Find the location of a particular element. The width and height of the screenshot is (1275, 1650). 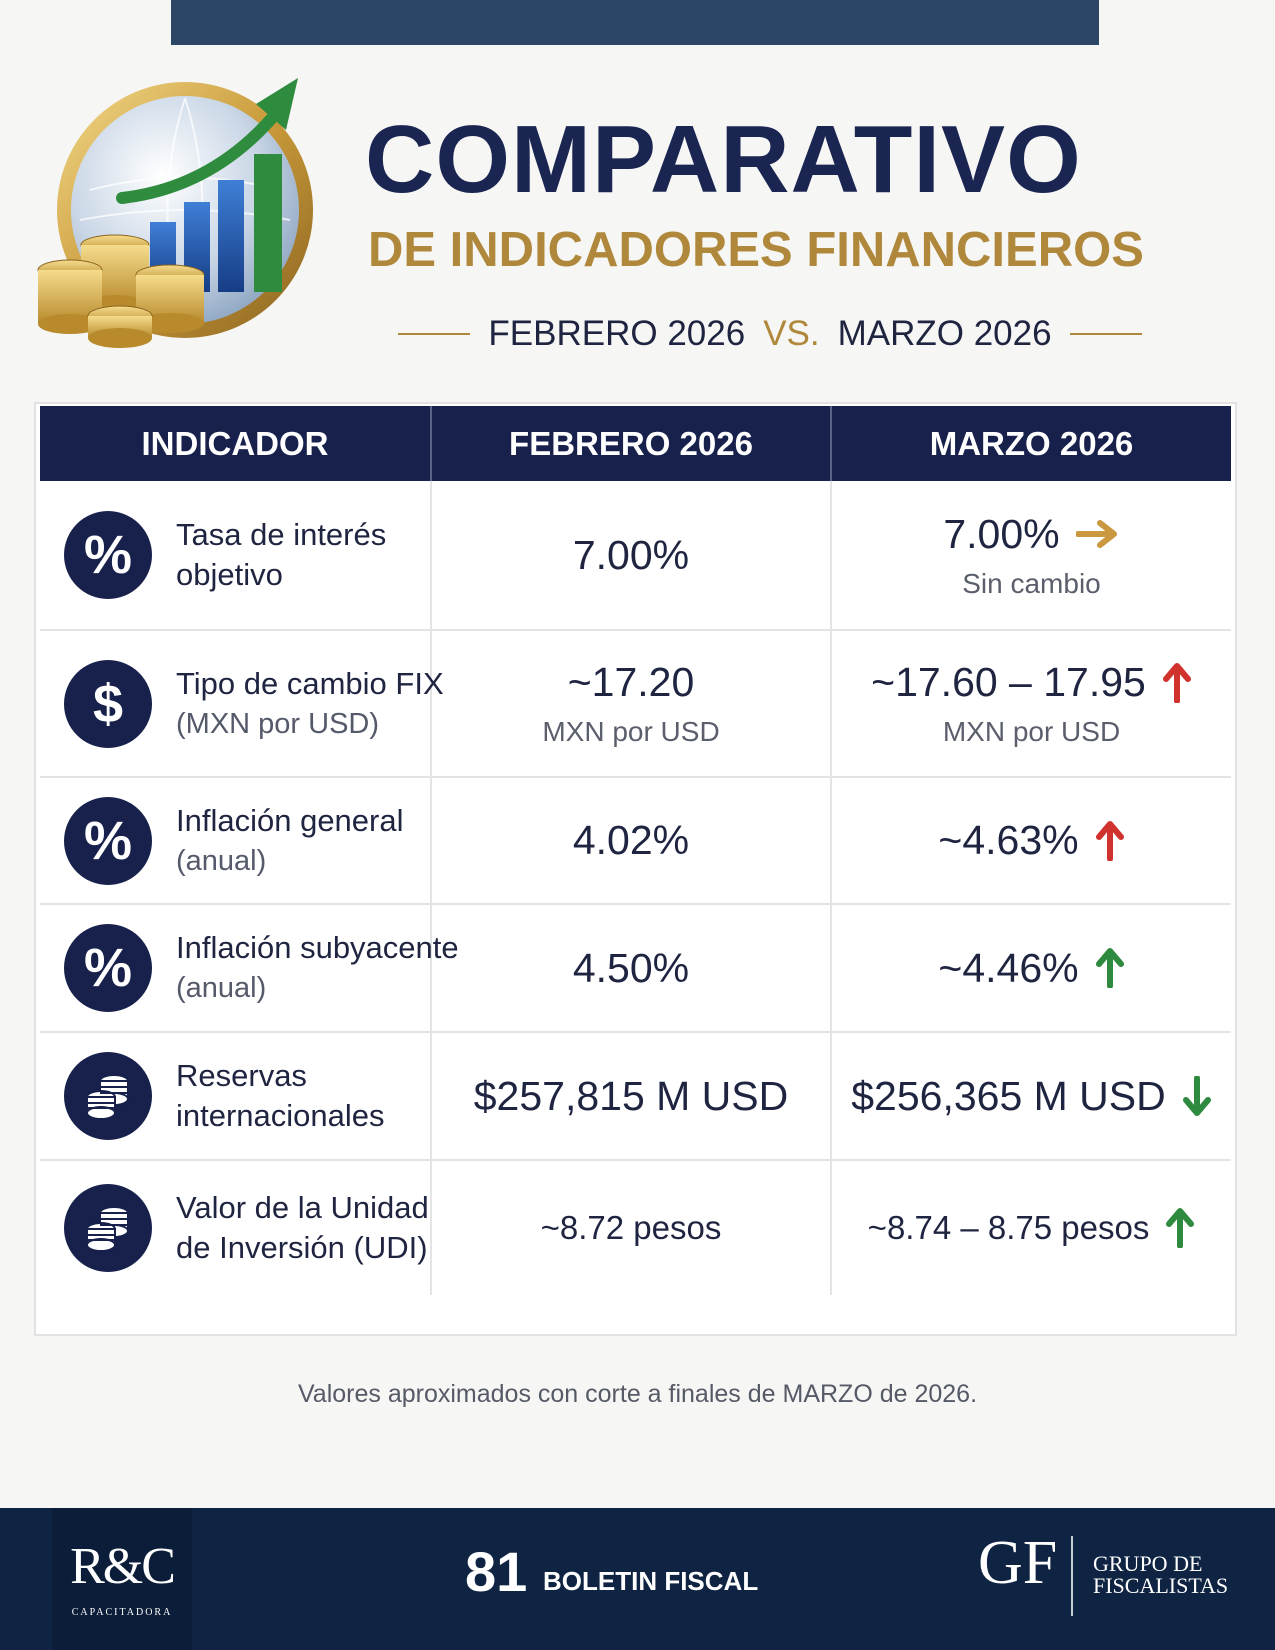

february-value: ~8.72 pesos is located at coordinates (631, 1227).